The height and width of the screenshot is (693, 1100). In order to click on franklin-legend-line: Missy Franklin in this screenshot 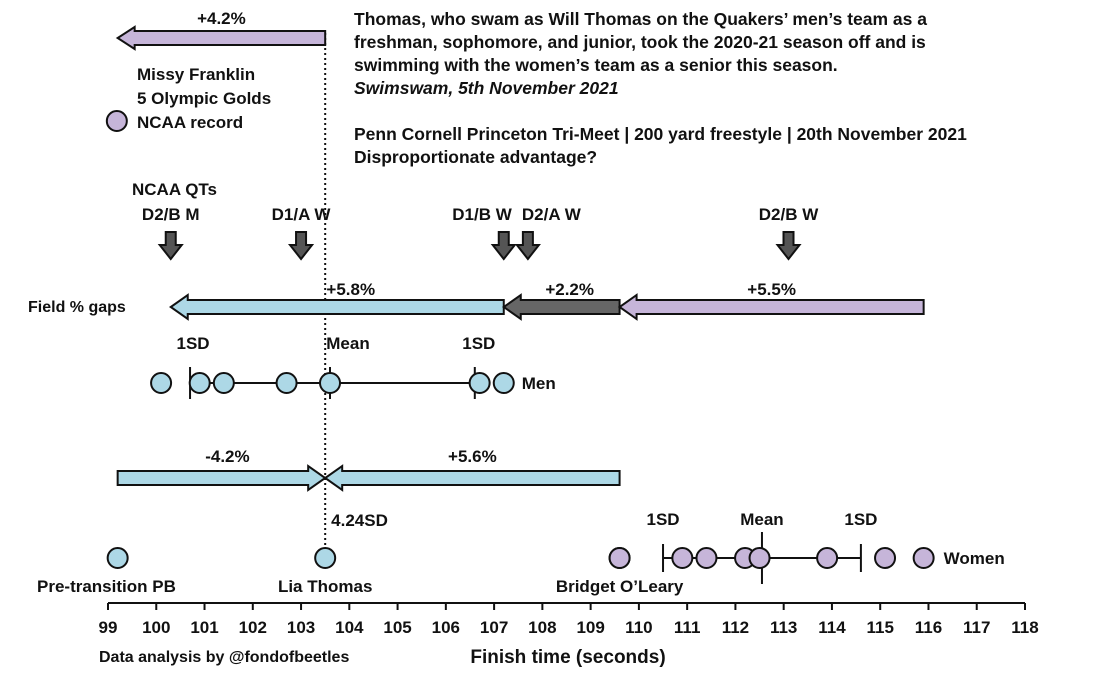, I will do `click(196, 74)`.